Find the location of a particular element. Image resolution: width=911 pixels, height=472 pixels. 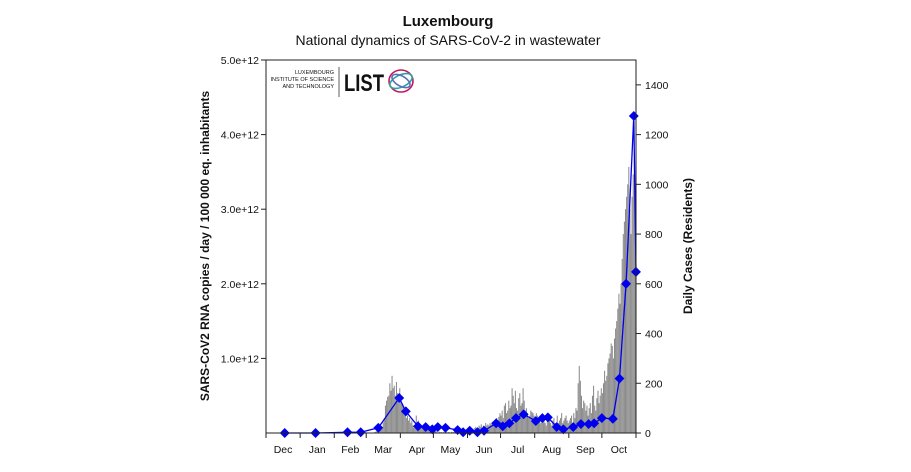

y-left-tick-label: 2.0e+12 is located at coordinates (240, 285).